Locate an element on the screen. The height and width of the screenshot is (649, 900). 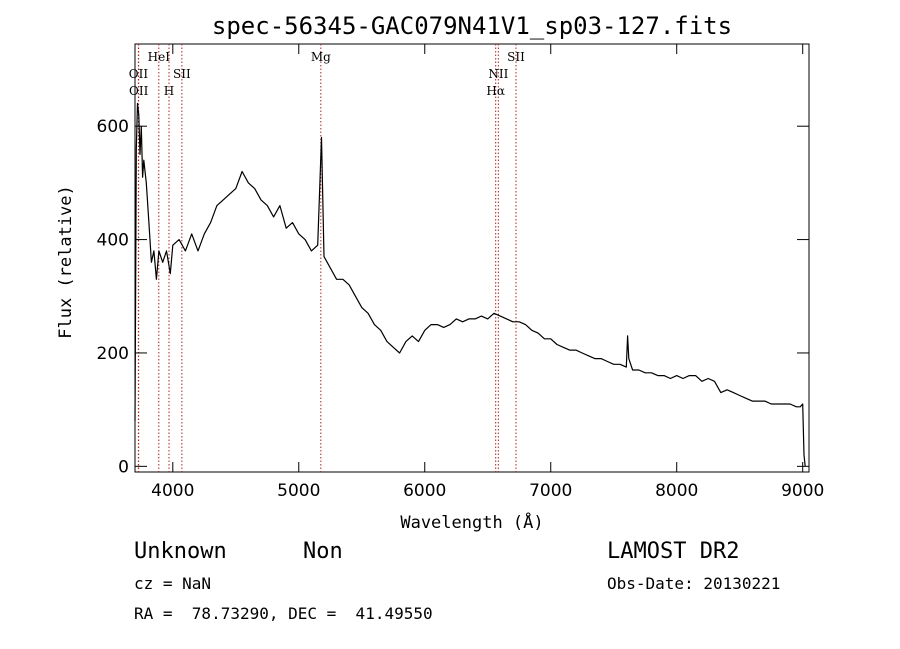
emission-line-label-8: SII is located at coordinates (516, 57).